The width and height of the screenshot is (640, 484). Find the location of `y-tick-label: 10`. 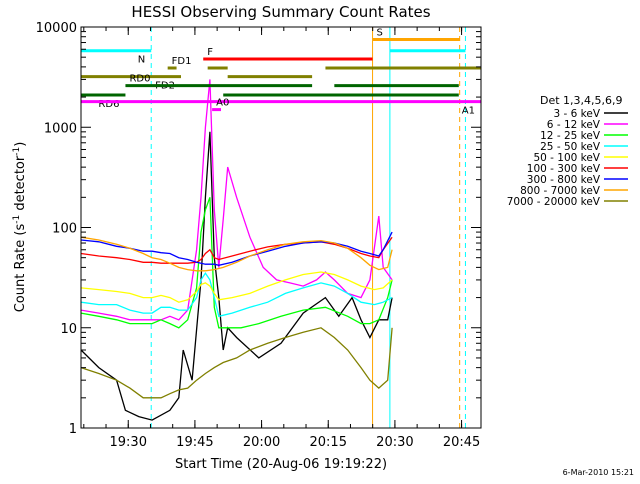

y-tick-label: 10 is located at coordinates (68, 329).